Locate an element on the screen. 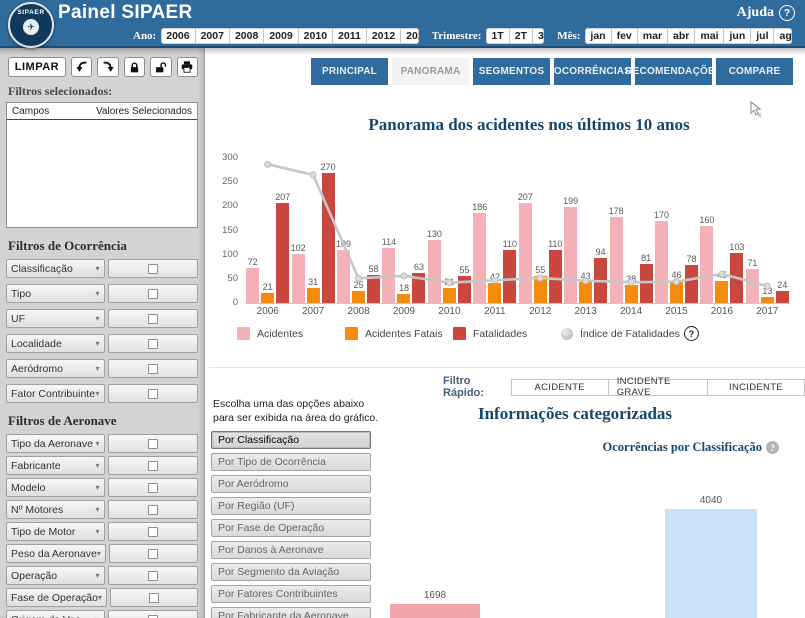  tab-ocorrencias: OCORRÊNCIAS is located at coordinates (592, 71).